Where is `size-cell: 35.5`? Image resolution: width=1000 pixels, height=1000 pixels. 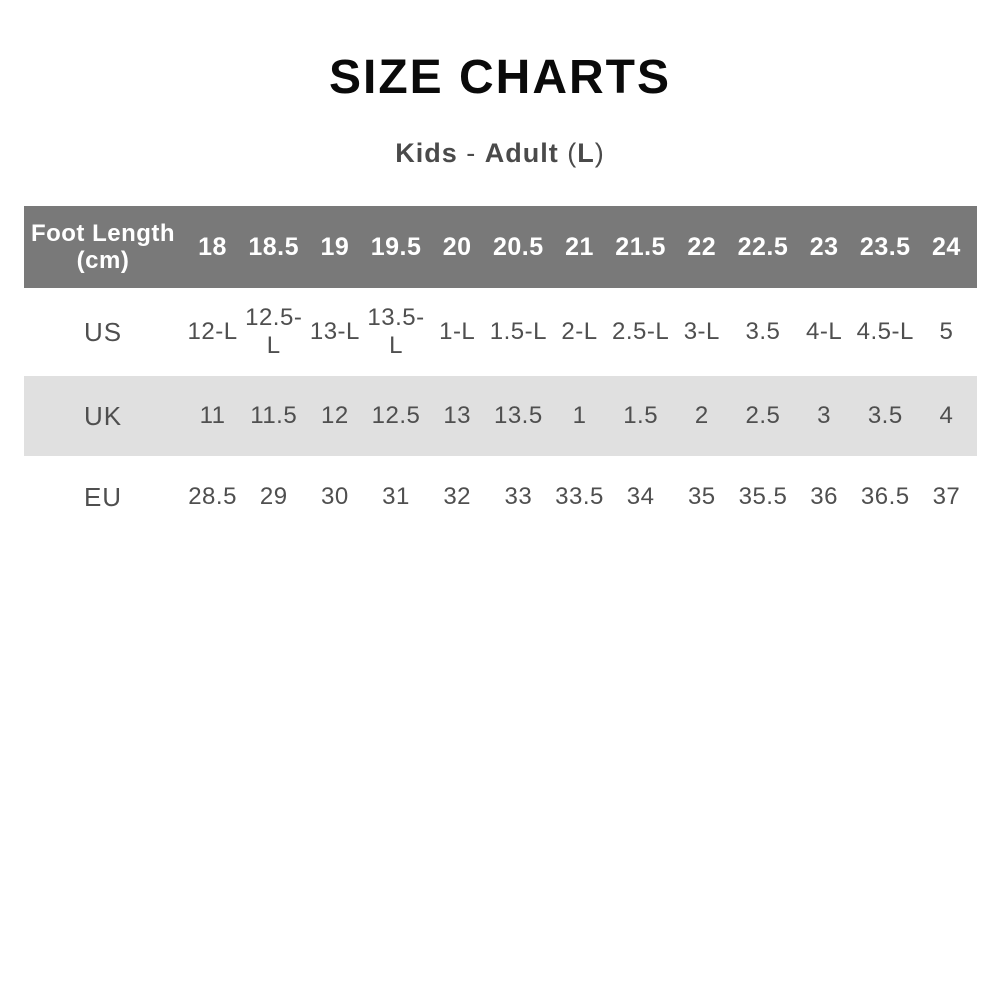 size-cell: 35.5 is located at coordinates (763, 496).